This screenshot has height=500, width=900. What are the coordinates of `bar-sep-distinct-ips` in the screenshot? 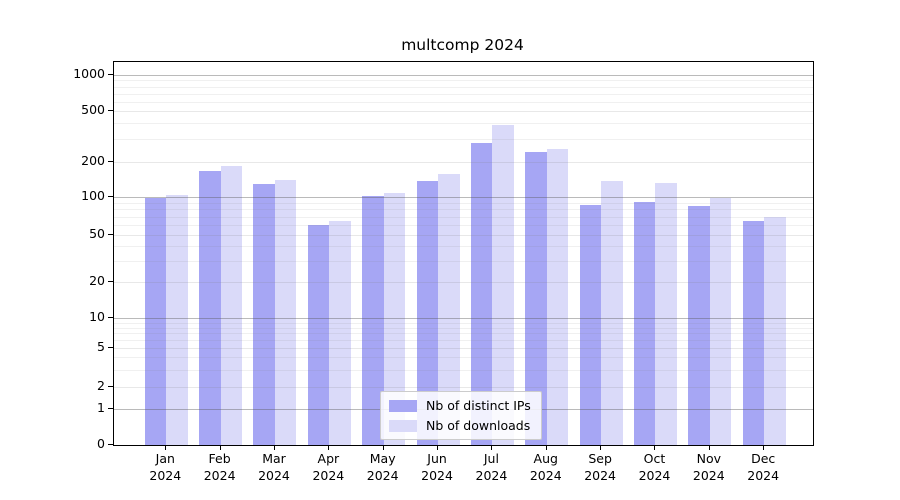 It's located at (590, 325).